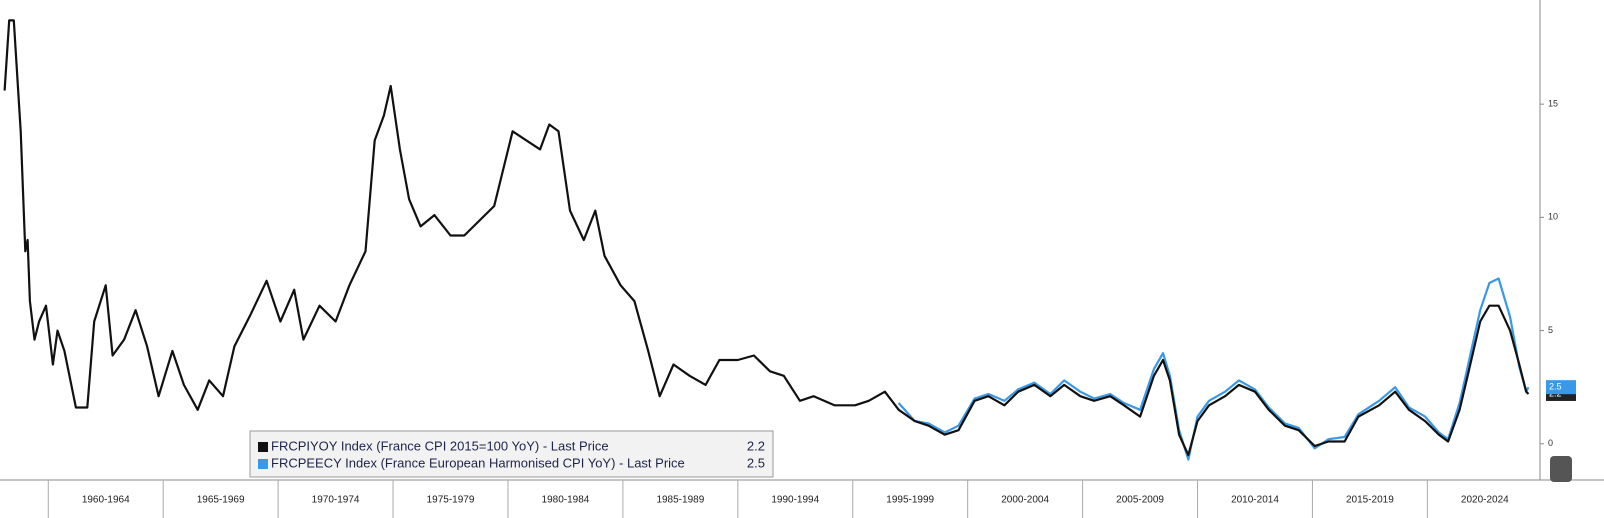 This screenshot has height=518, width=1604. I want to click on y-tick-label: 15, so click(1553, 104).